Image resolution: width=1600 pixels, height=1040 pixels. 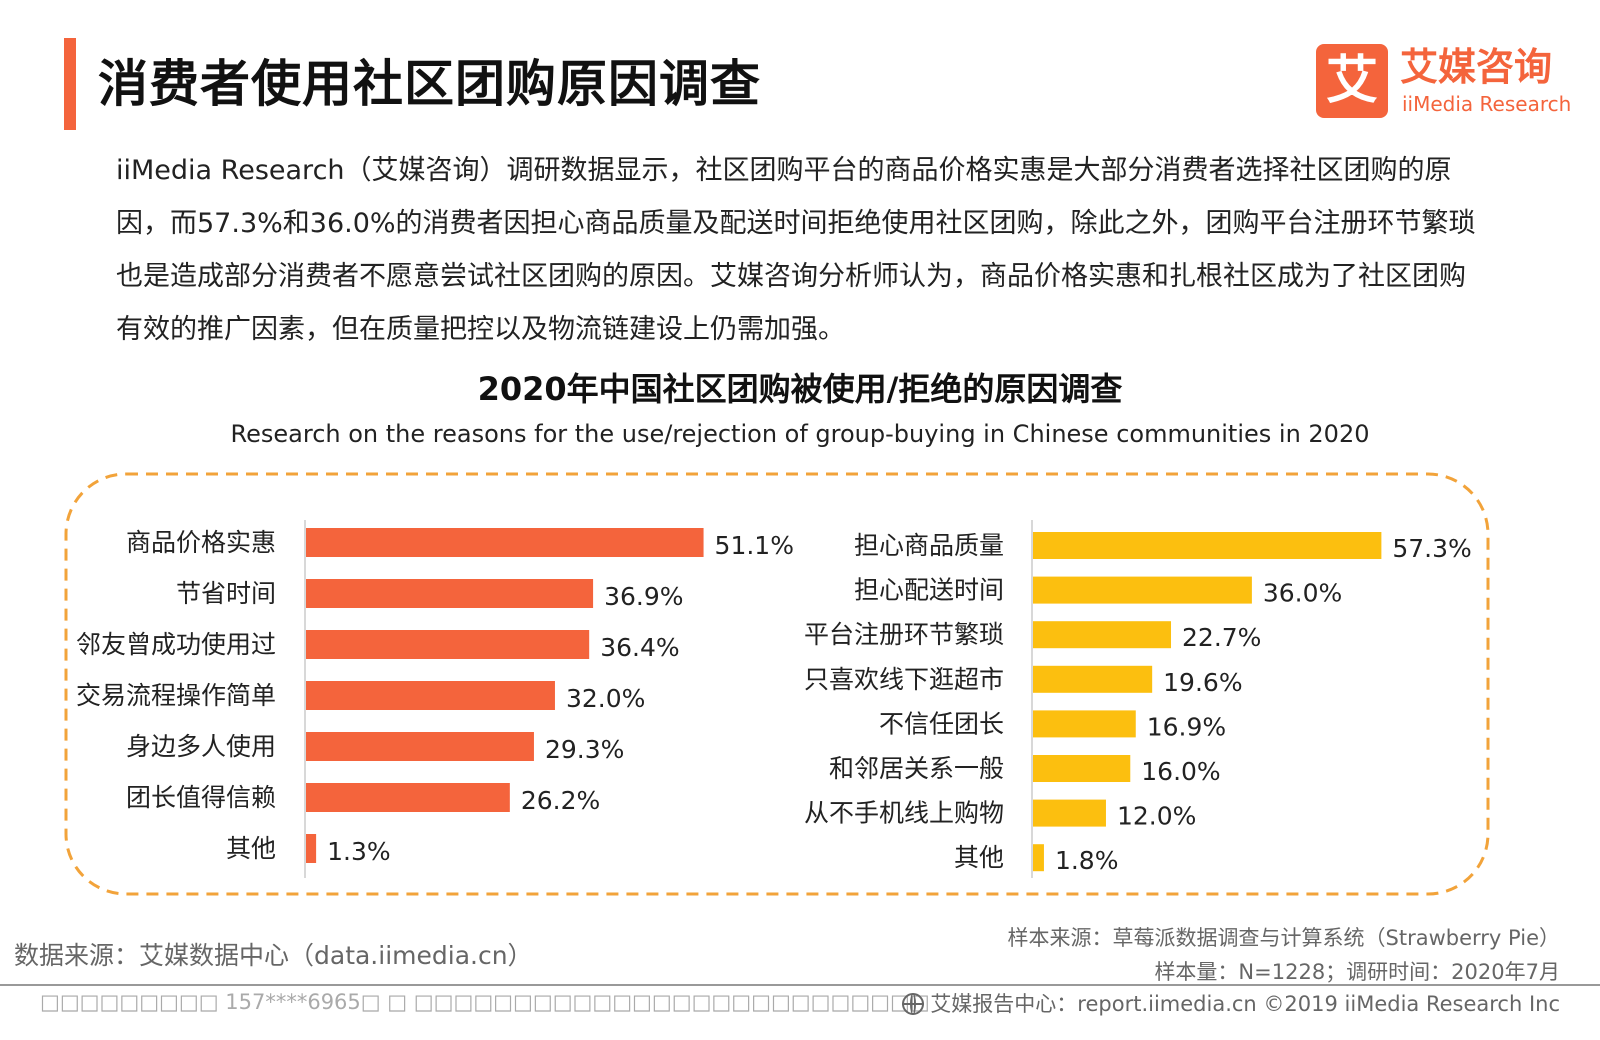 I want to click on chart-title: 2020年中国社区团购被使用/拒绝的原因调查, so click(x=800, y=389).